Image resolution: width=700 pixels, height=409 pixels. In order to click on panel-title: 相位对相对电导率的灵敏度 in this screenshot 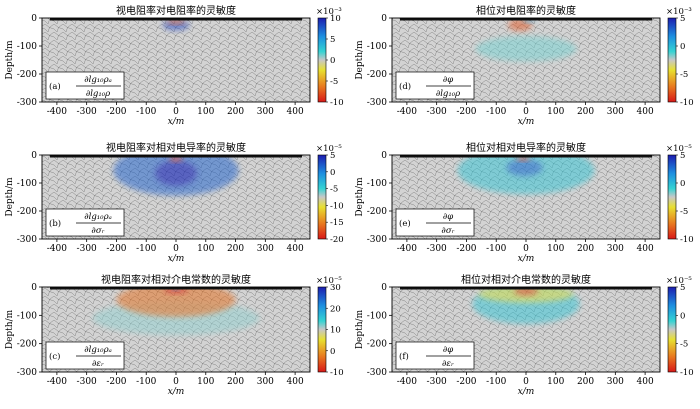, I will do `click(526, 147)`.